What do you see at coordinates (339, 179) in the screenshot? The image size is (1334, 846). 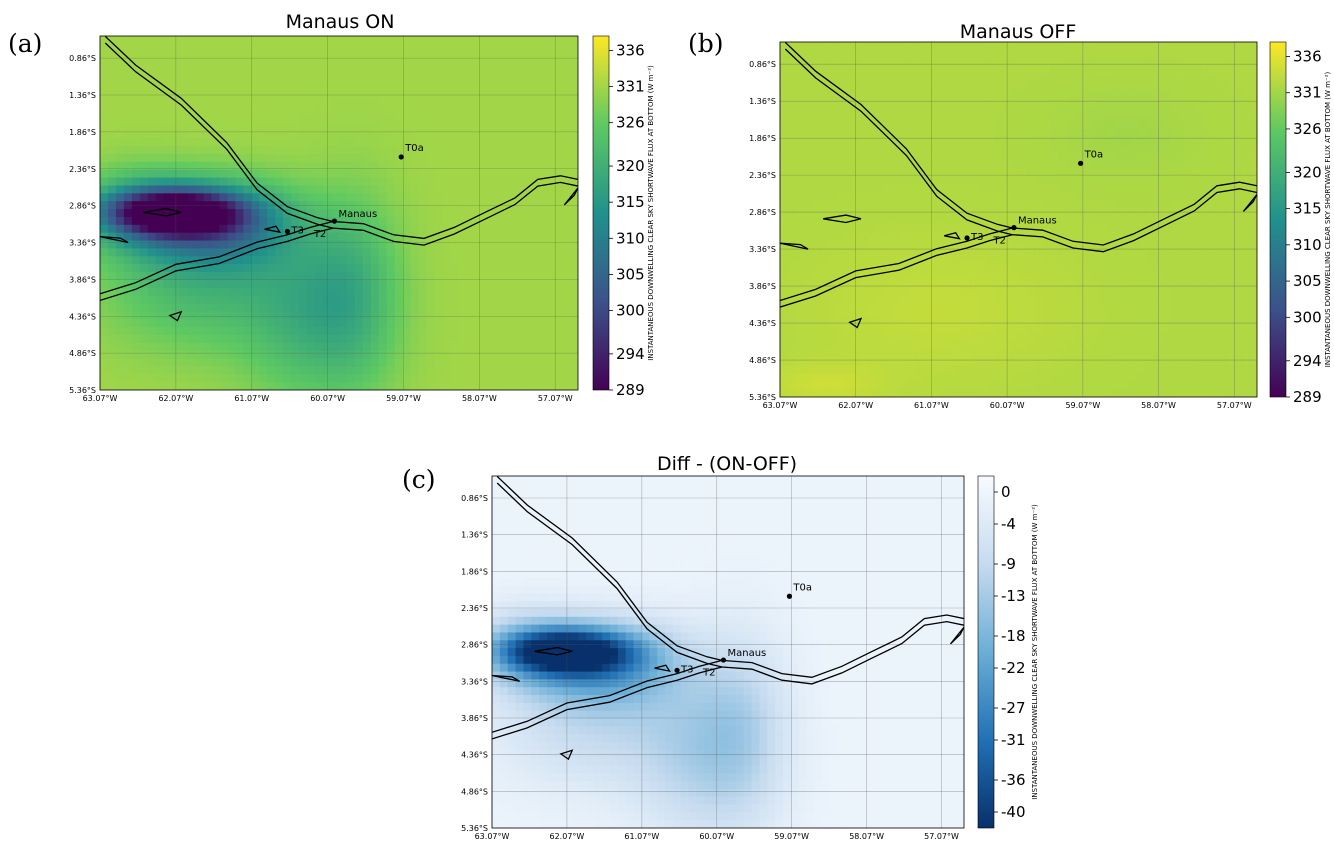 I see `rivers` at bounding box center [339, 179].